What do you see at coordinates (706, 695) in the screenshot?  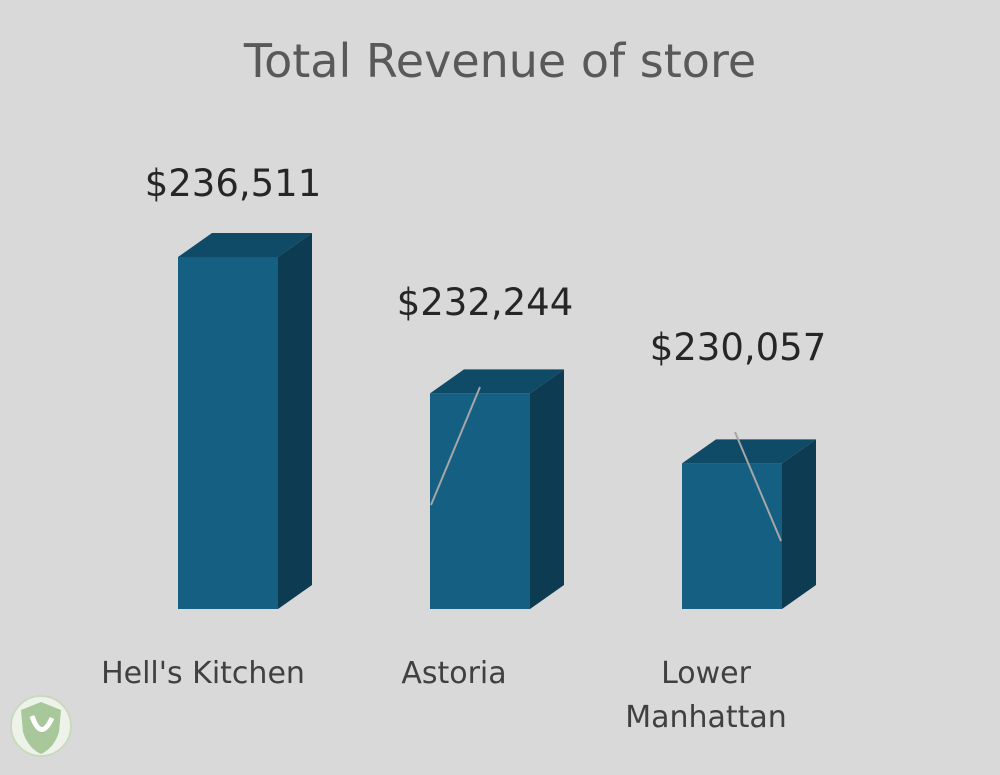 I see `category-label: Lower Manhattan` at bounding box center [706, 695].